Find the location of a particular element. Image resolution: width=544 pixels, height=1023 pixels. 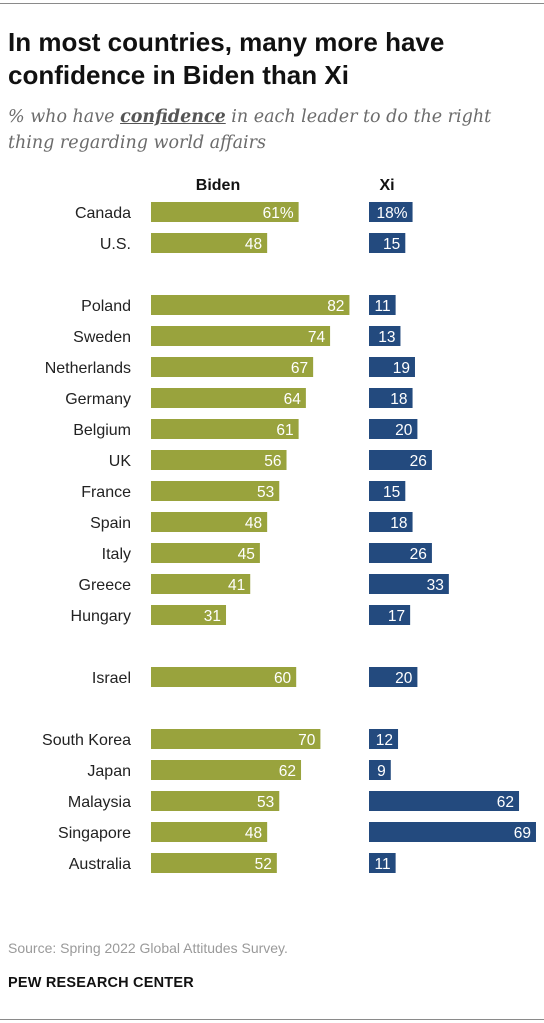

bar-biden-uk is located at coordinates (219, 460).